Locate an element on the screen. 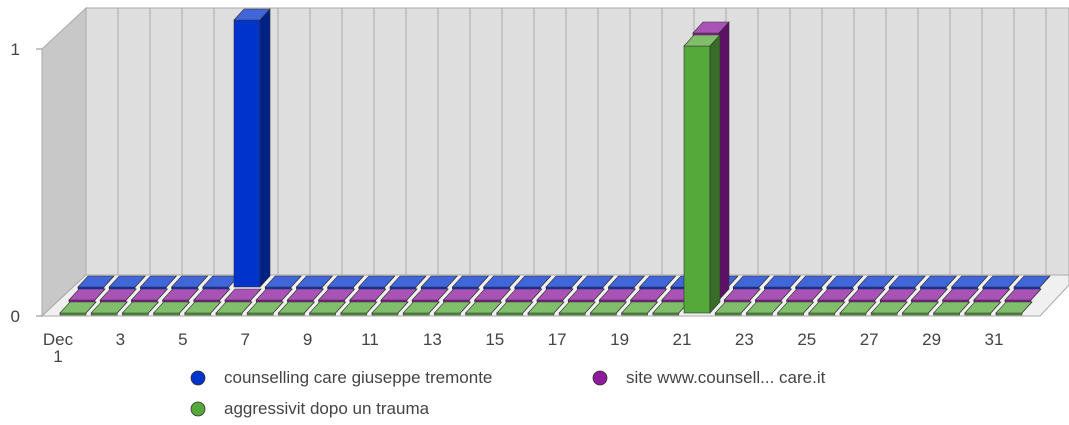 Image resolution: width=1069 pixels, height=425 pixels. x-tick-label: 17 is located at coordinates (557, 339).